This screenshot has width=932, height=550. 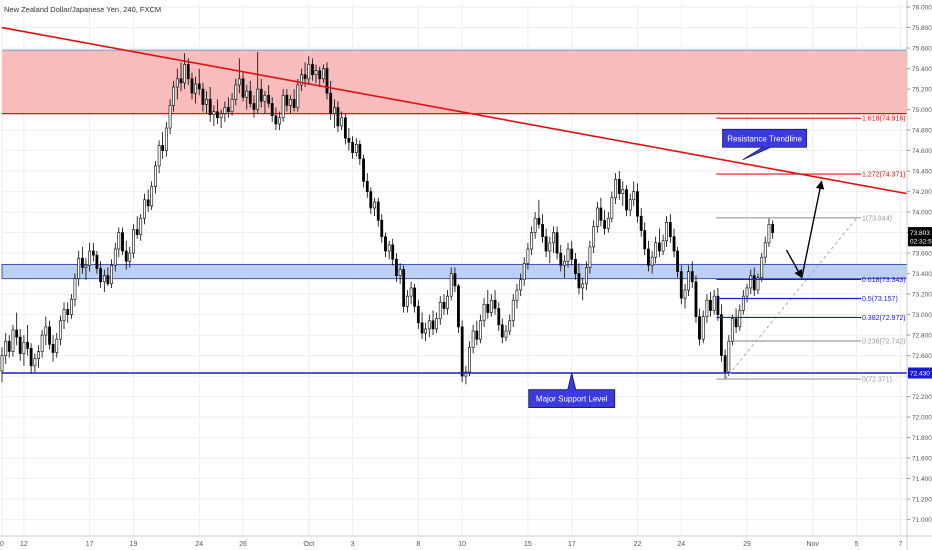 I want to click on price-tick-label: 72.000, so click(x=922, y=418).